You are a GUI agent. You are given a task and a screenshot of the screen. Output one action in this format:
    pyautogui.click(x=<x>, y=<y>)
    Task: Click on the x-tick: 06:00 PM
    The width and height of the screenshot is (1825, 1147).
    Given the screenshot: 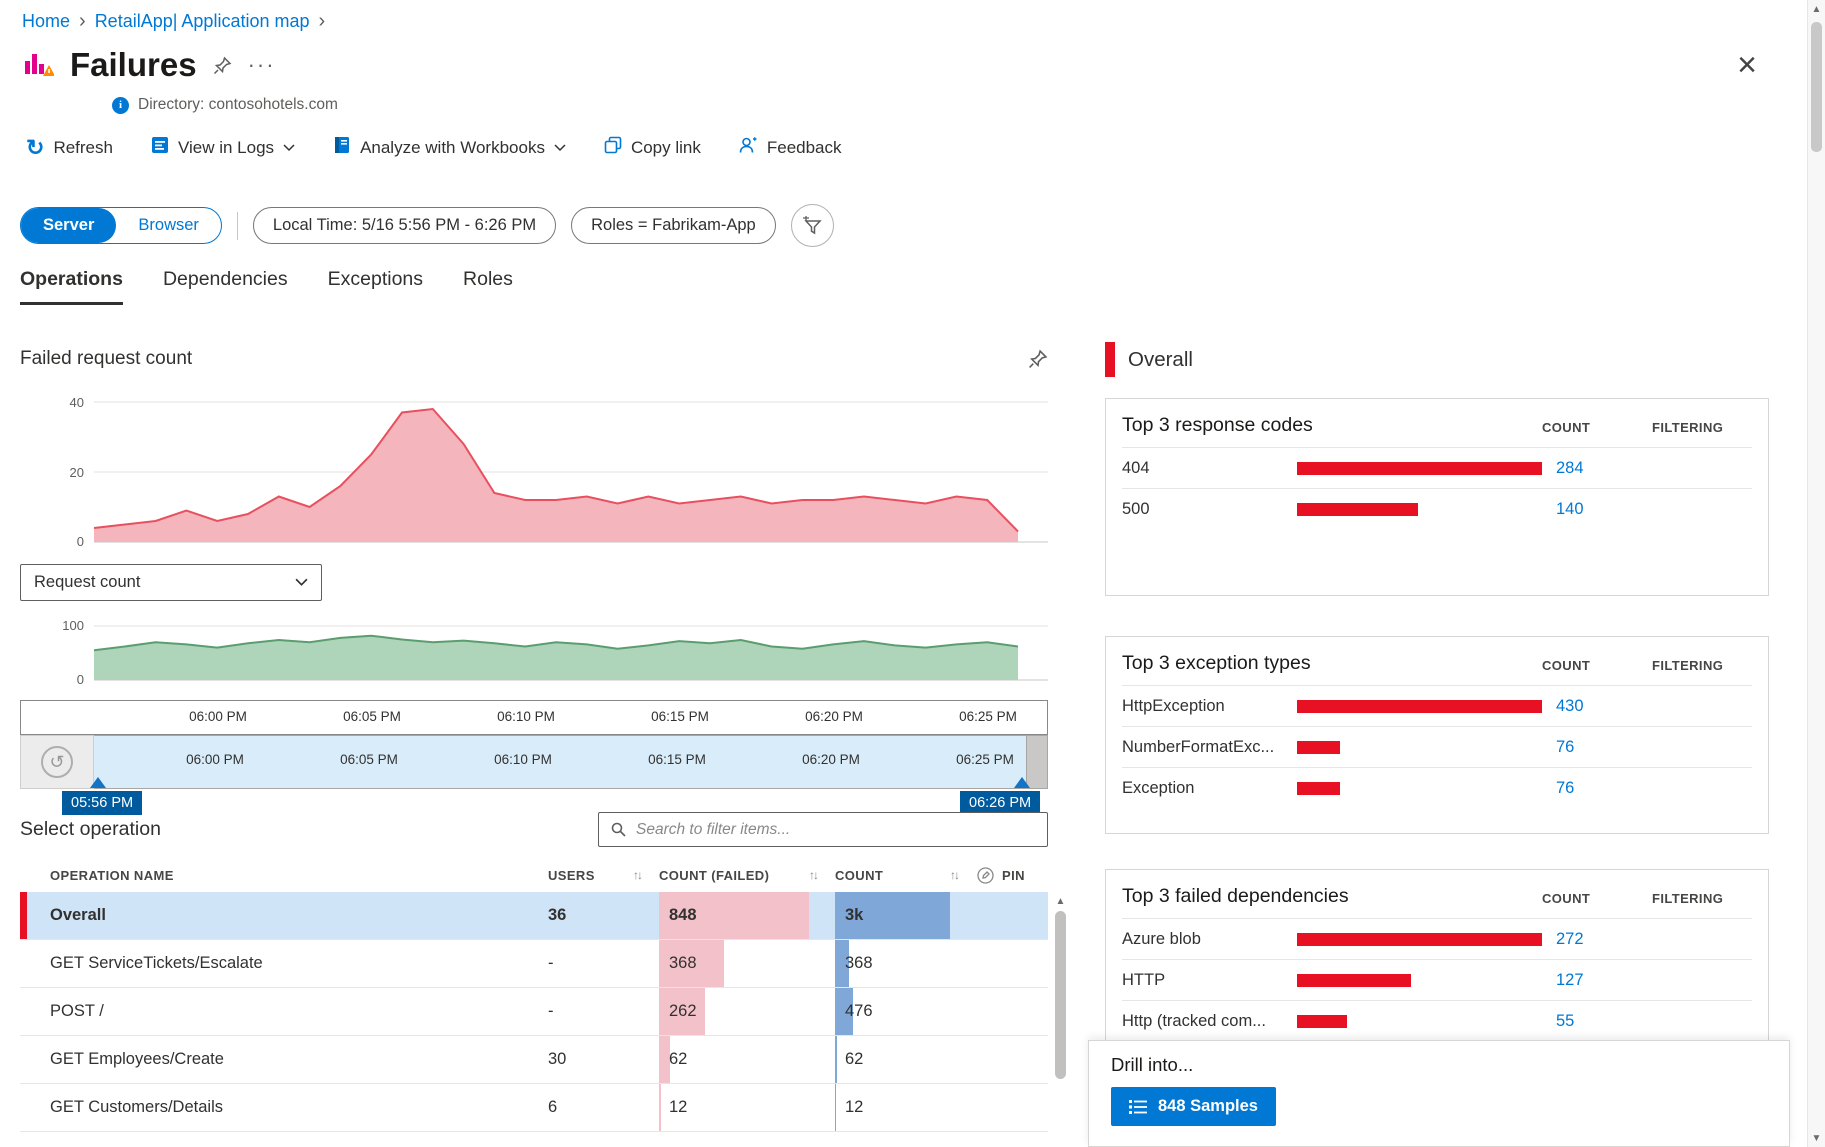 What is the action you would take?
    pyautogui.click(x=218, y=716)
    